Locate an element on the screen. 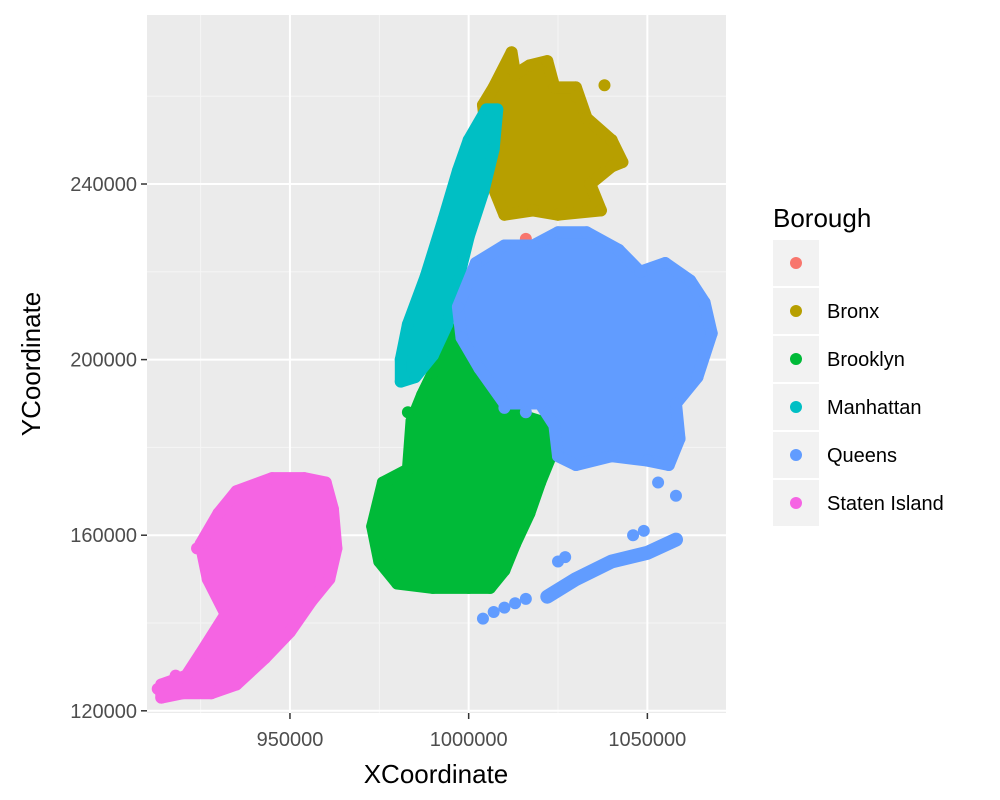 The height and width of the screenshot is (800, 1000). legend-item is located at coordinates (796, 263).